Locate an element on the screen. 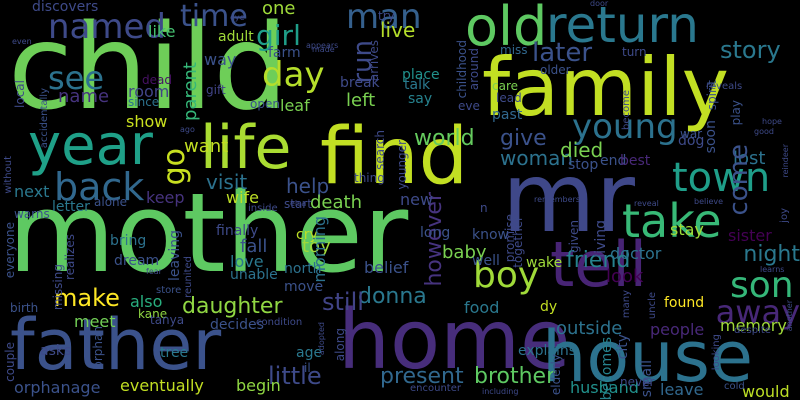  word-tell: tell is located at coordinates (598, 264).